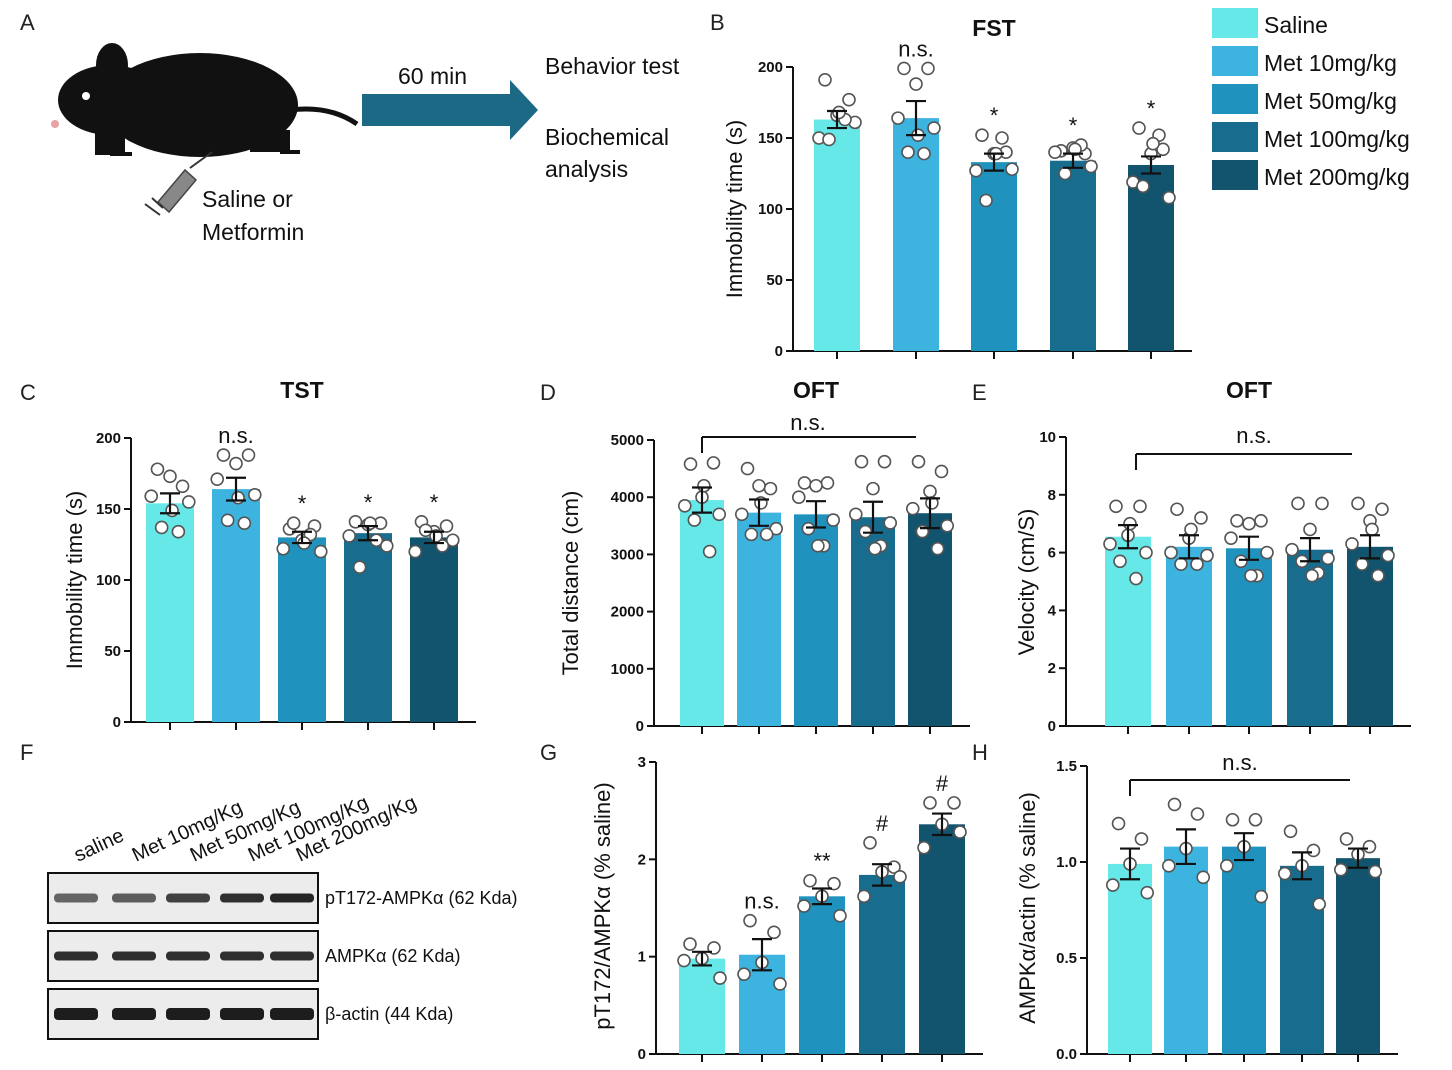  Describe the element at coordinates (450, 110) in the screenshot. I see `time-arrow` at that location.